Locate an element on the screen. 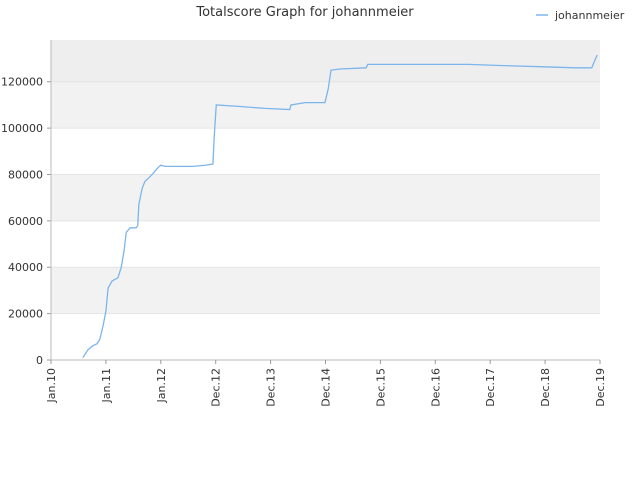 This screenshot has height=480, width=640. x-tick-label: Dec.18 is located at coordinates (545, 387).